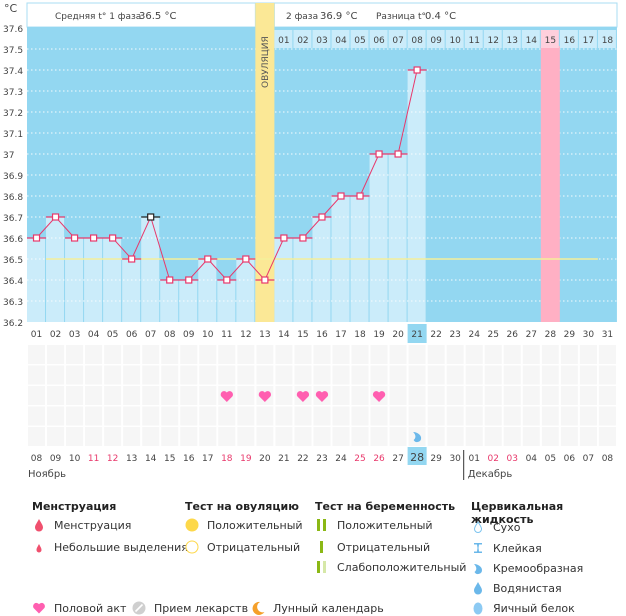  Describe the element at coordinates (13, 324) in the screenshot. I see `y-tick-label: 36.2` at that location.